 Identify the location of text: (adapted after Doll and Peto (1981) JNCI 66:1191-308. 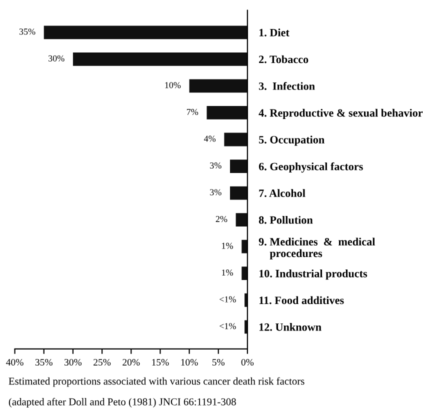
(122, 403).